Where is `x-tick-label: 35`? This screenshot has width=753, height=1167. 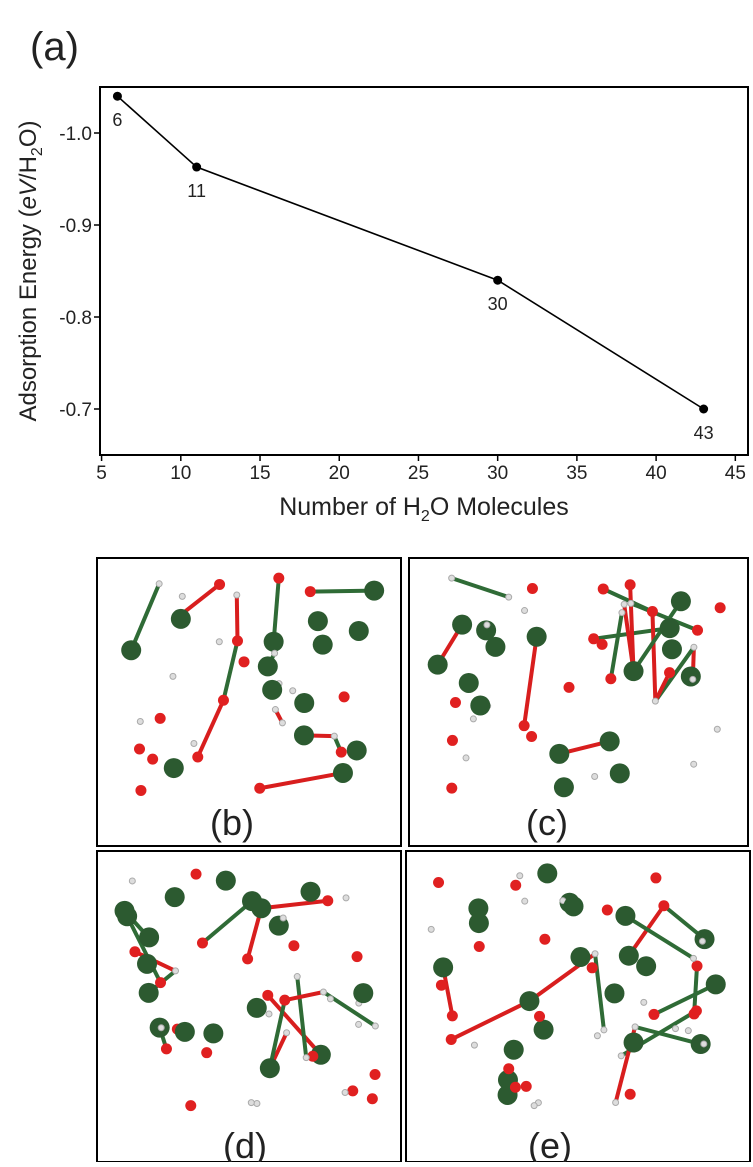
x-tick-label: 35 is located at coordinates (576, 473).